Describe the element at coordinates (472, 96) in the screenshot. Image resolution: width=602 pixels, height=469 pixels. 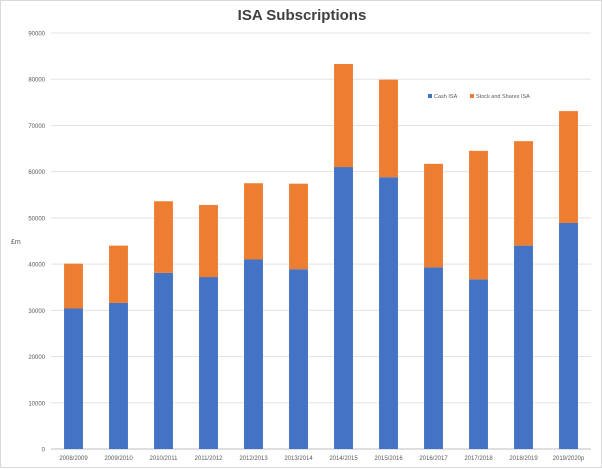
I see `legend-swatch-stocks-and-shares-isa` at that location.